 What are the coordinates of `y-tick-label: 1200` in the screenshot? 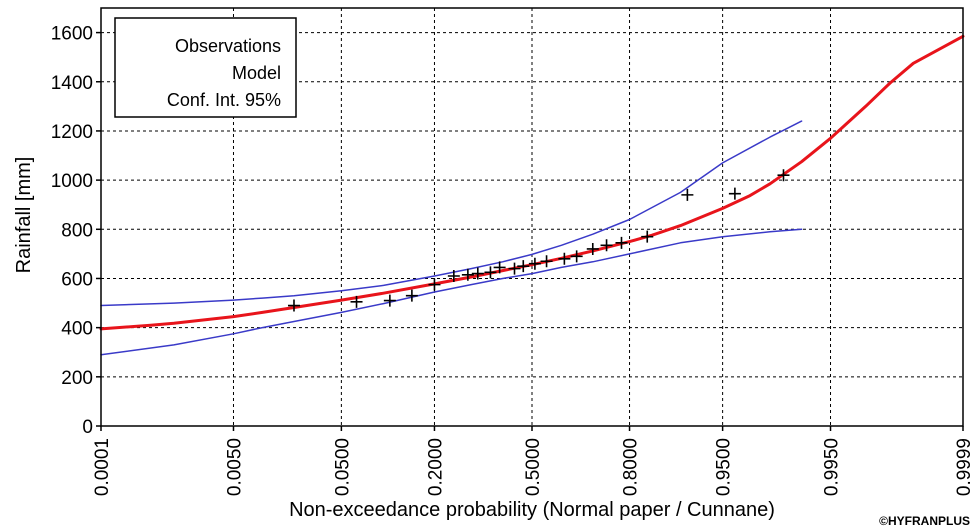 It's located at (72, 132).